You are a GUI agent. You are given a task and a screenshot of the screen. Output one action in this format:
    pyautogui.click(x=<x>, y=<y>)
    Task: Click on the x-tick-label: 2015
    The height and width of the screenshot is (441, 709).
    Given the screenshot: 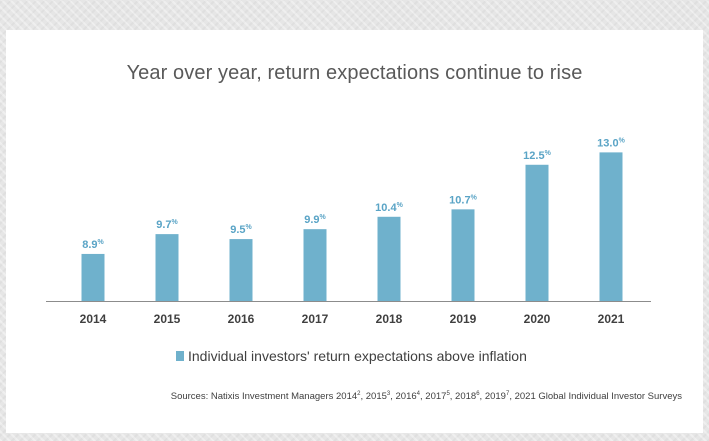 What is the action you would take?
    pyautogui.click(x=167, y=319)
    